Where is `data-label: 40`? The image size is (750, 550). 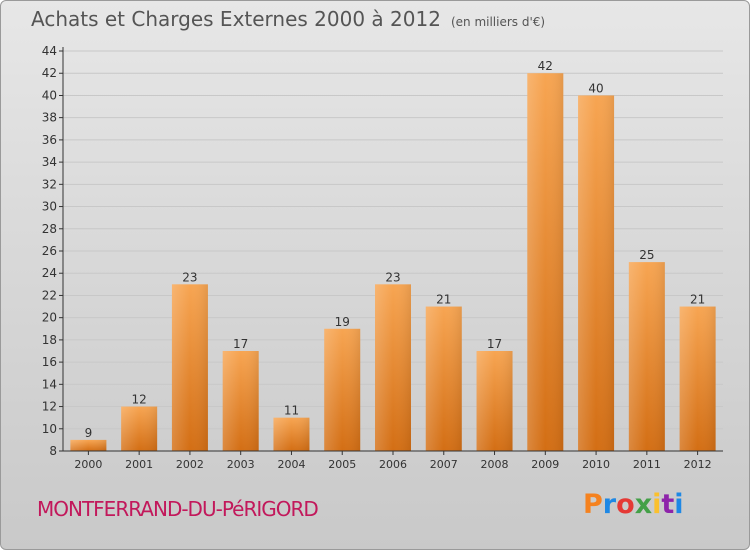 data-label: 40 is located at coordinates (595, 88).